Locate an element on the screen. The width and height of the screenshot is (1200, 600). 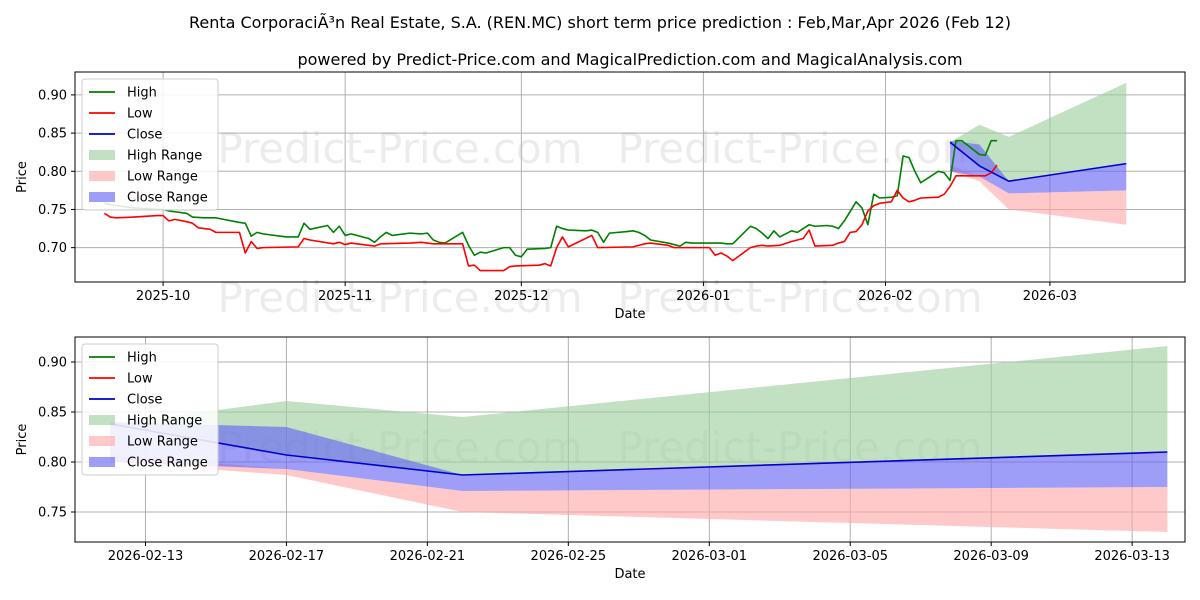
top-ytick-label-0: 0.70 is located at coordinates (52, 248).